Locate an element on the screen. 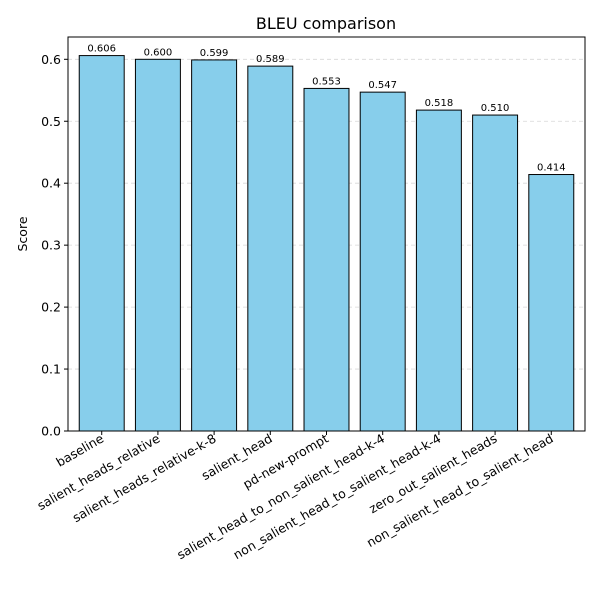 This screenshot has height=600, width=600. y-axis-ticks: 0.0 0.1 0.2 0.3 0.4 0.5 0.6 is located at coordinates (54, 245).